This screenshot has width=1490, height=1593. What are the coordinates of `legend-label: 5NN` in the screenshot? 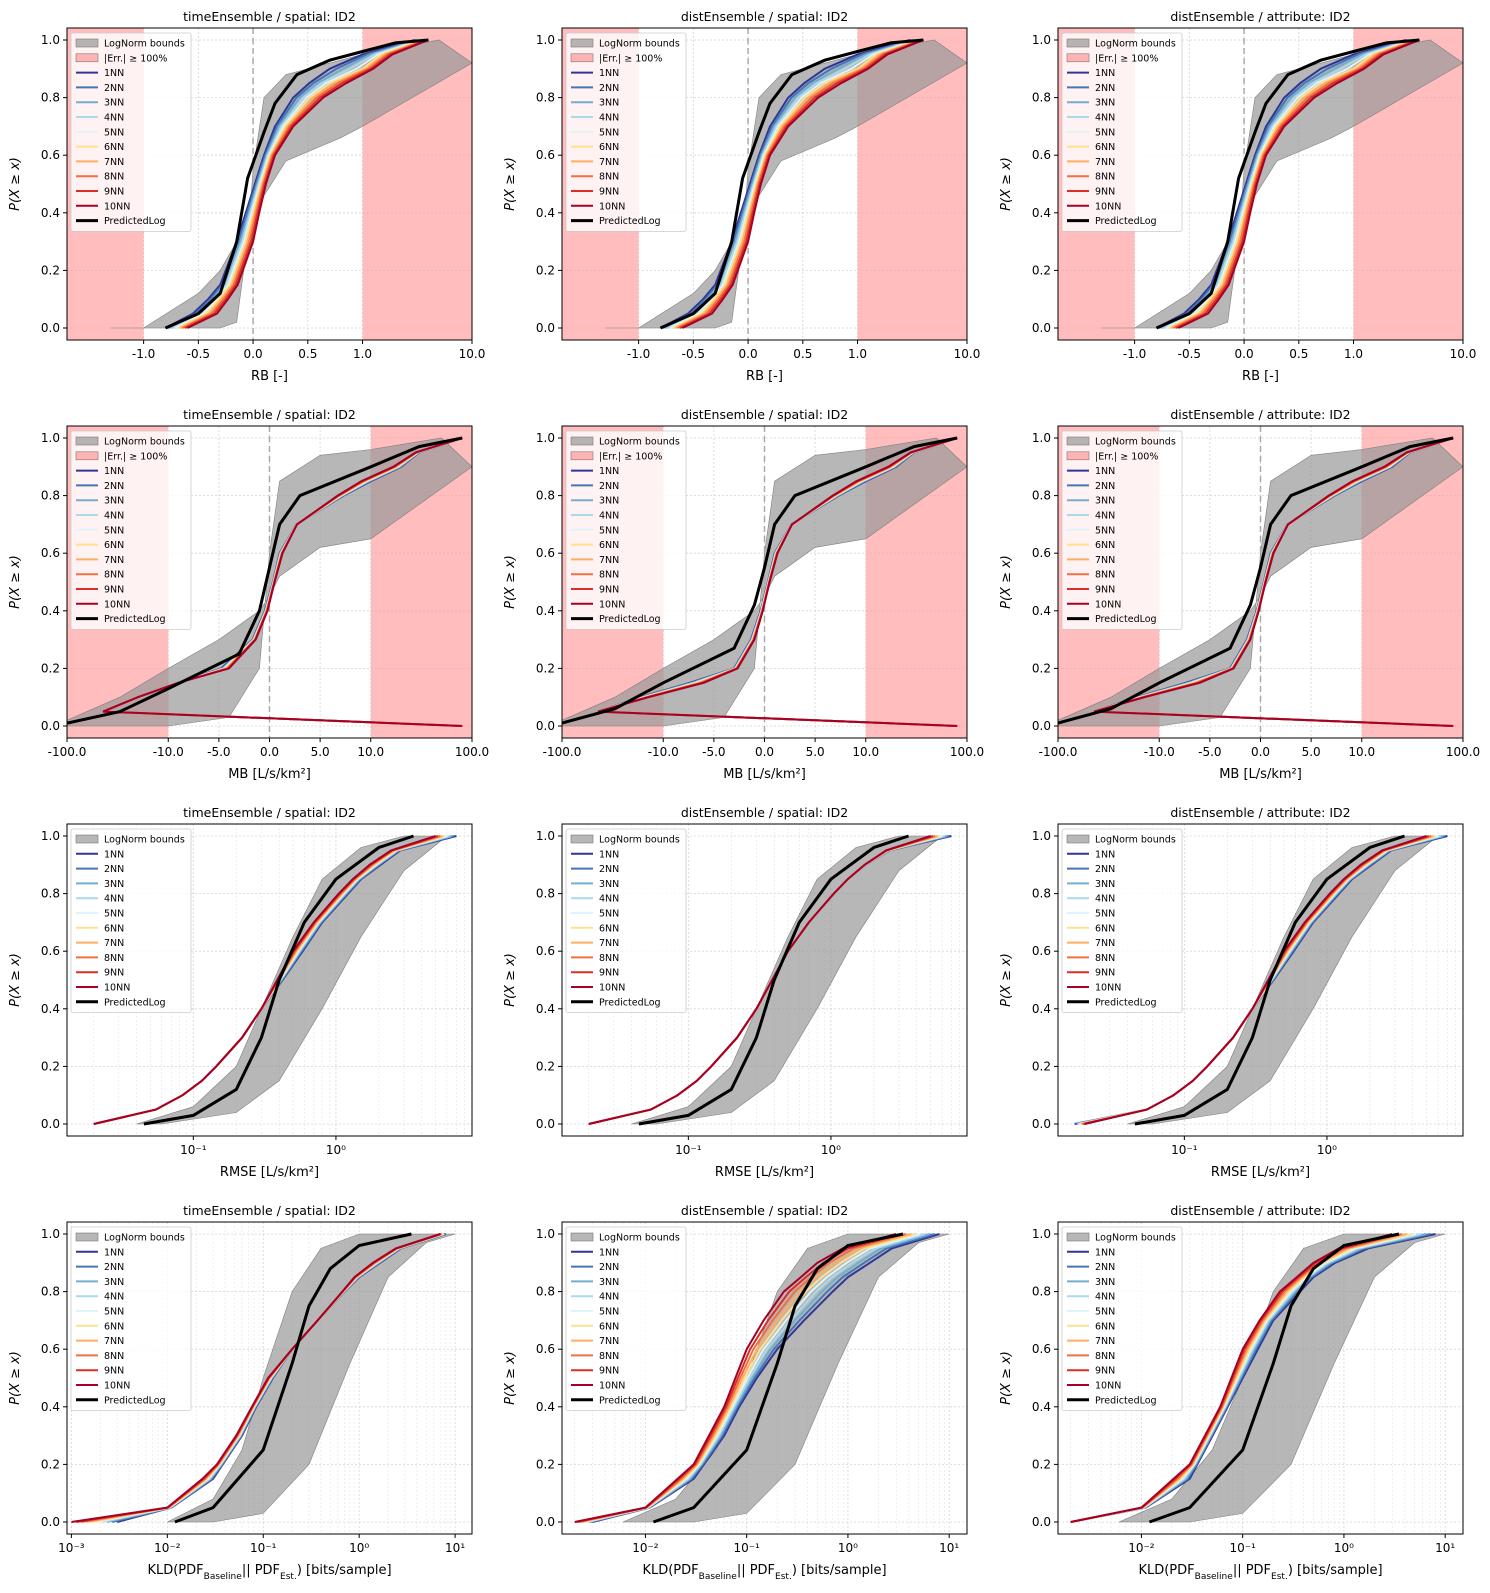 It's located at (609, 1312).